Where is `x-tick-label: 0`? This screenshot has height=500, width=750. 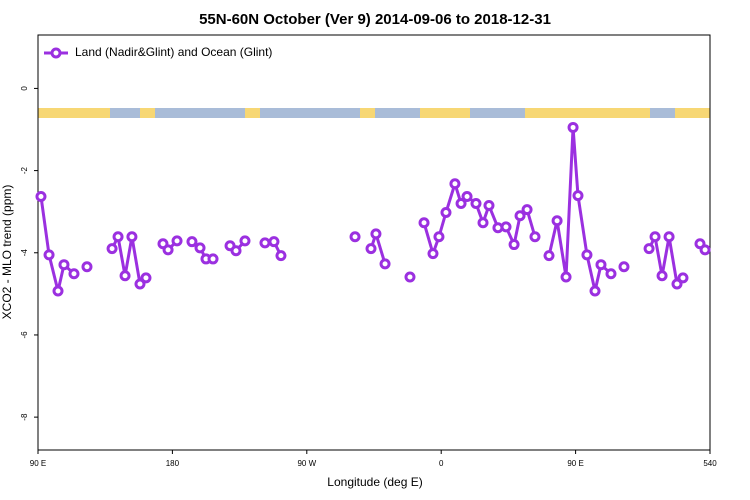
x-tick-label: 0 is located at coordinates (441, 463).